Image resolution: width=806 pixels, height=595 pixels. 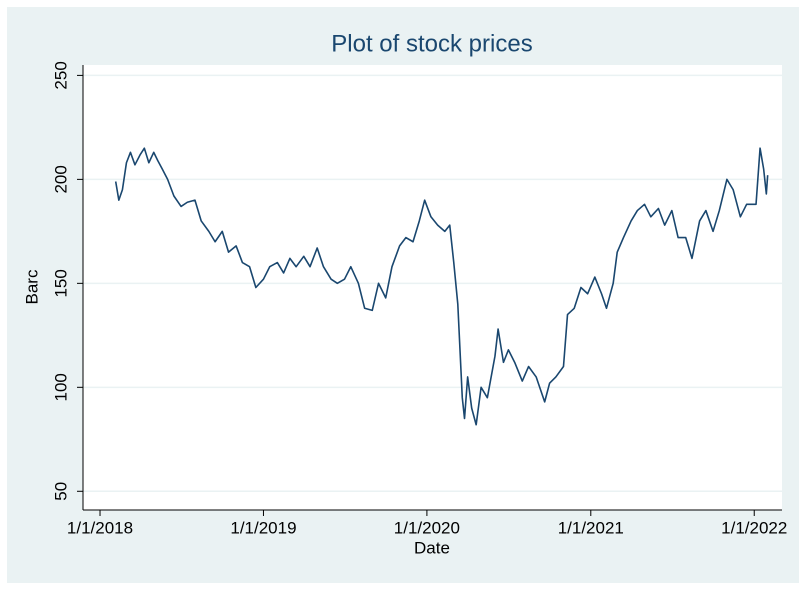 I want to click on y-tick-label: 100, so click(x=60, y=387).